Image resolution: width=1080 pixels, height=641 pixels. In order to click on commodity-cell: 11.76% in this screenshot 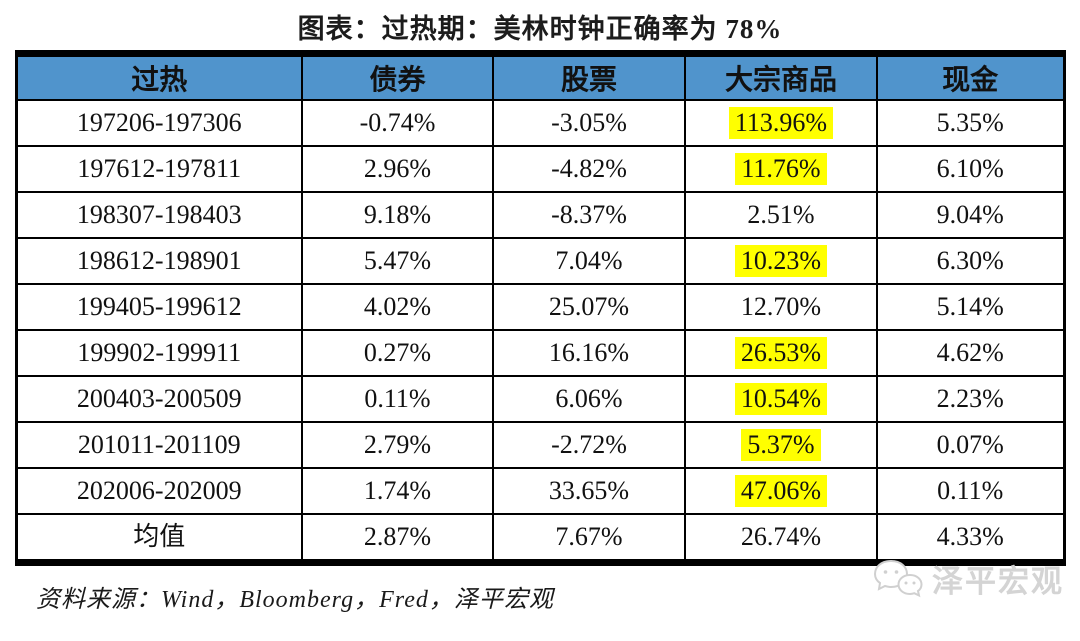, I will do `click(781, 169)`.